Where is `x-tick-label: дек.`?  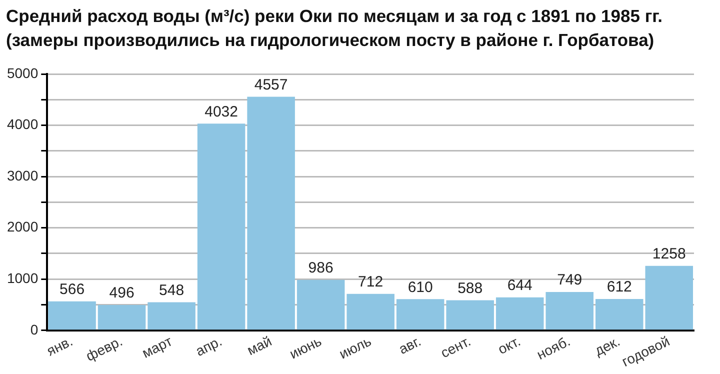 x-tick-label: дек. is located at coordinates (607, 345).